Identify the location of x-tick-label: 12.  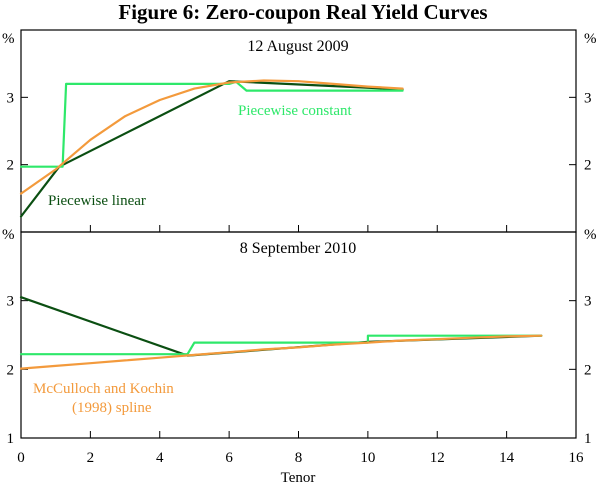
(437, 458).